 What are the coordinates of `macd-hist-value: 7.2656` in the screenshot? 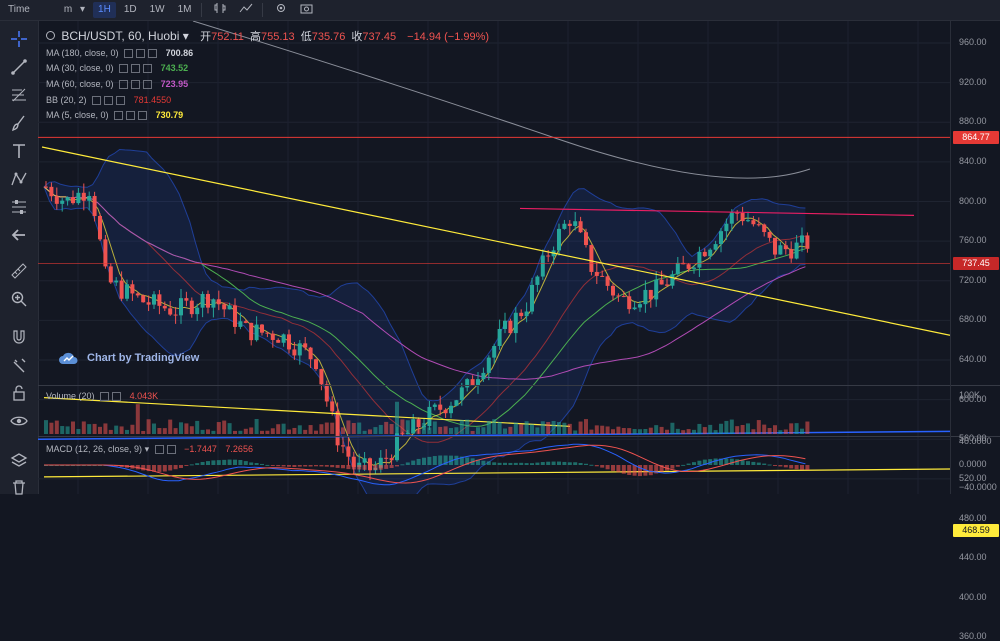 It's located at (239, 449).